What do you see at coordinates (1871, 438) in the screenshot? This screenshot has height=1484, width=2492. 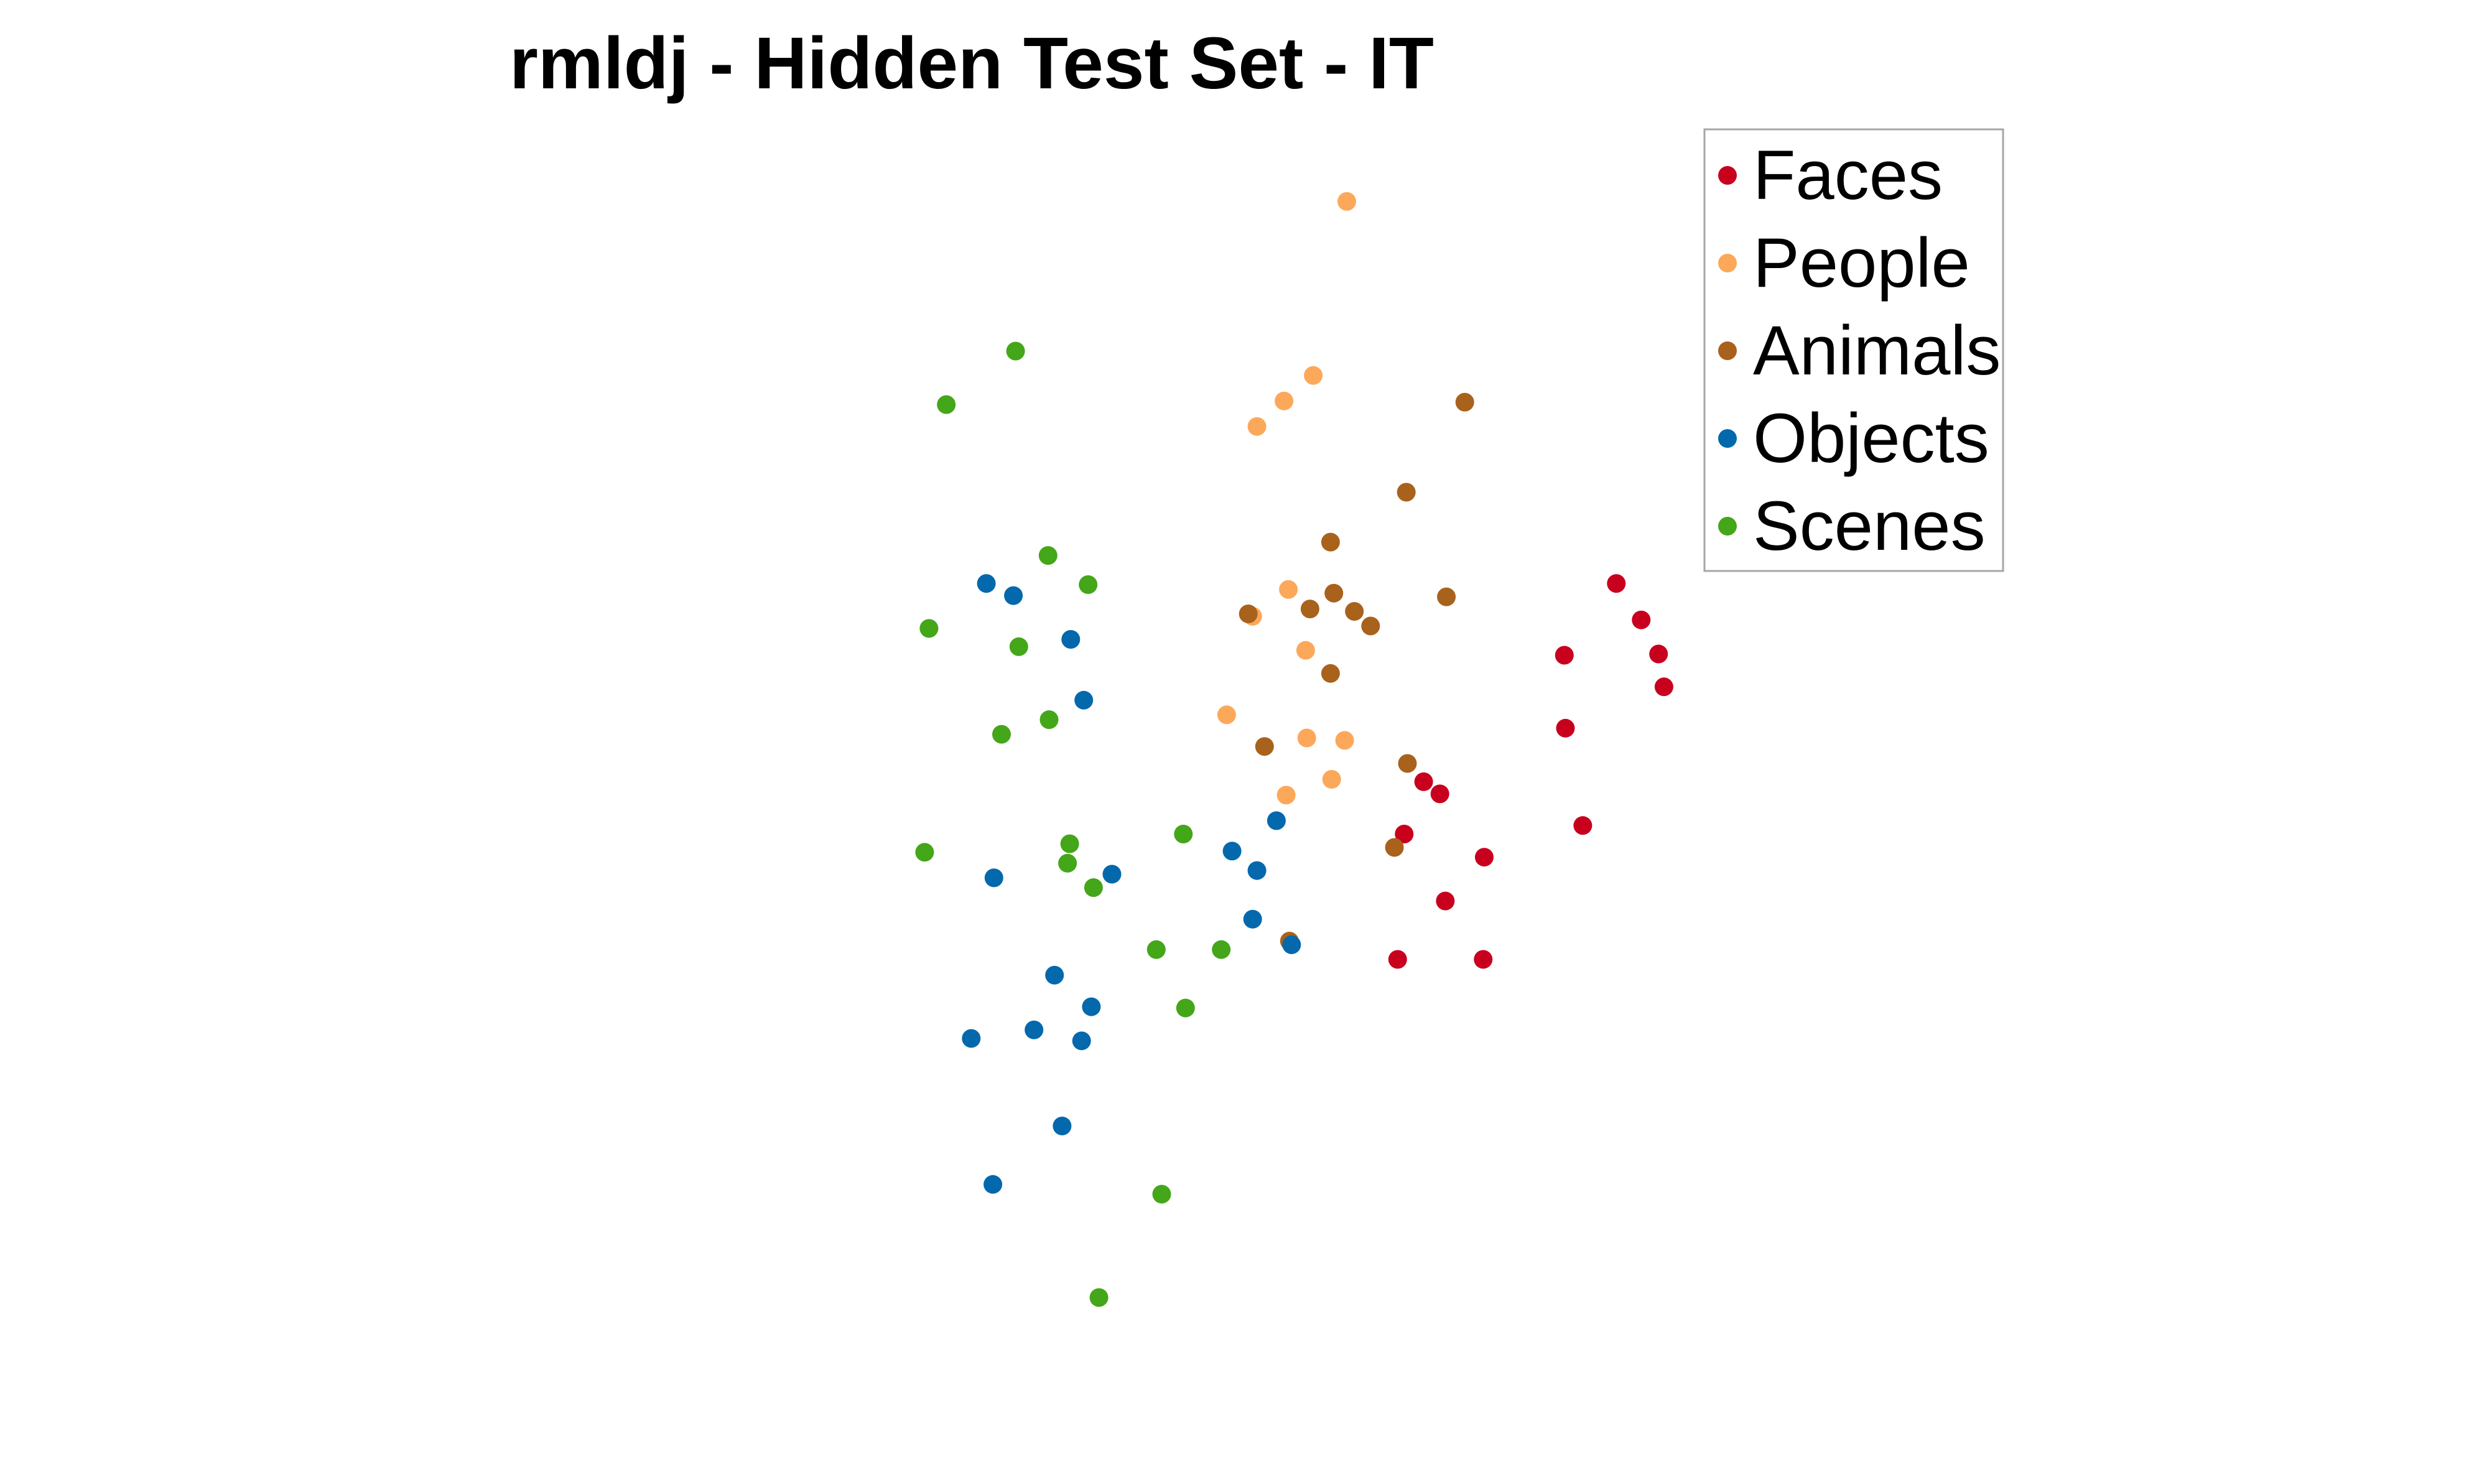 I see `legend-label-objects: Objects` at bounding box center [1871, 438].